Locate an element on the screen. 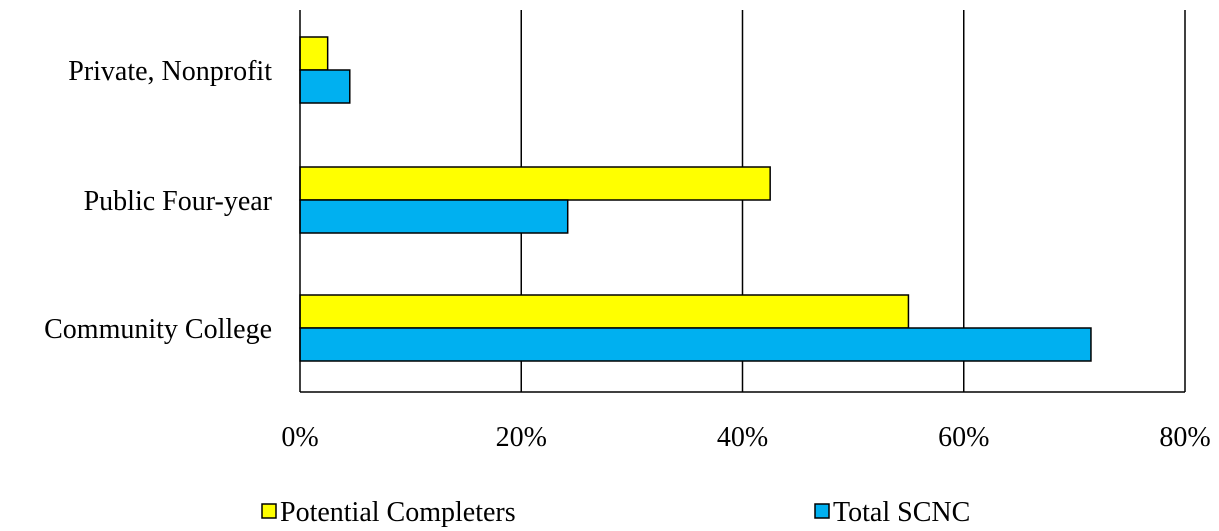 This screenshot has width=1219, height=531. x-tick-label: 40% is located at coordinates (742, 437).